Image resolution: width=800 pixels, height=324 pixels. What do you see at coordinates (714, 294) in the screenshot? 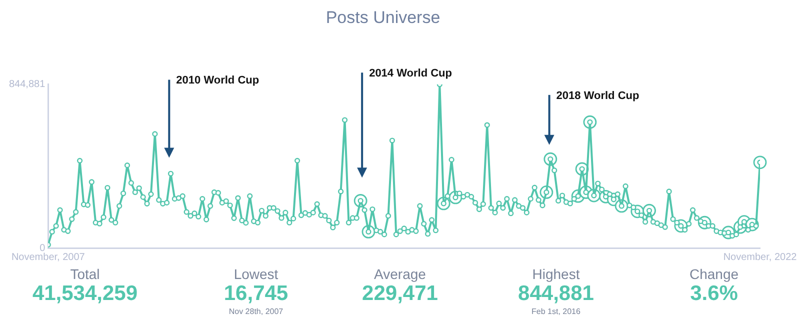
I see `text: 3.6%` at bounding box center [714, 294].